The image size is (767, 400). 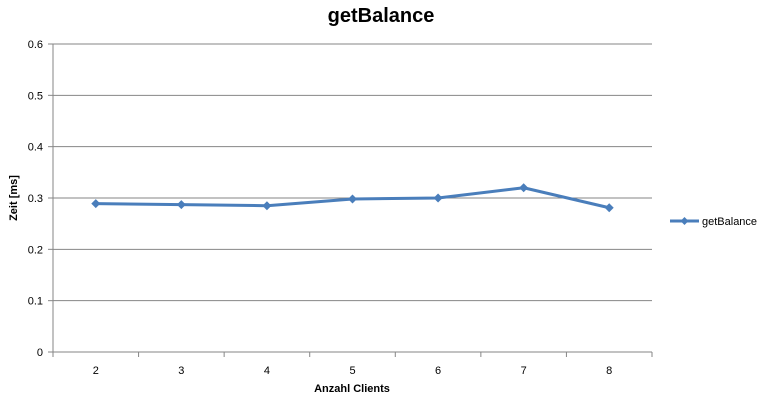 I want to click on x-tick-label: 6, so click(x=438, y=371).